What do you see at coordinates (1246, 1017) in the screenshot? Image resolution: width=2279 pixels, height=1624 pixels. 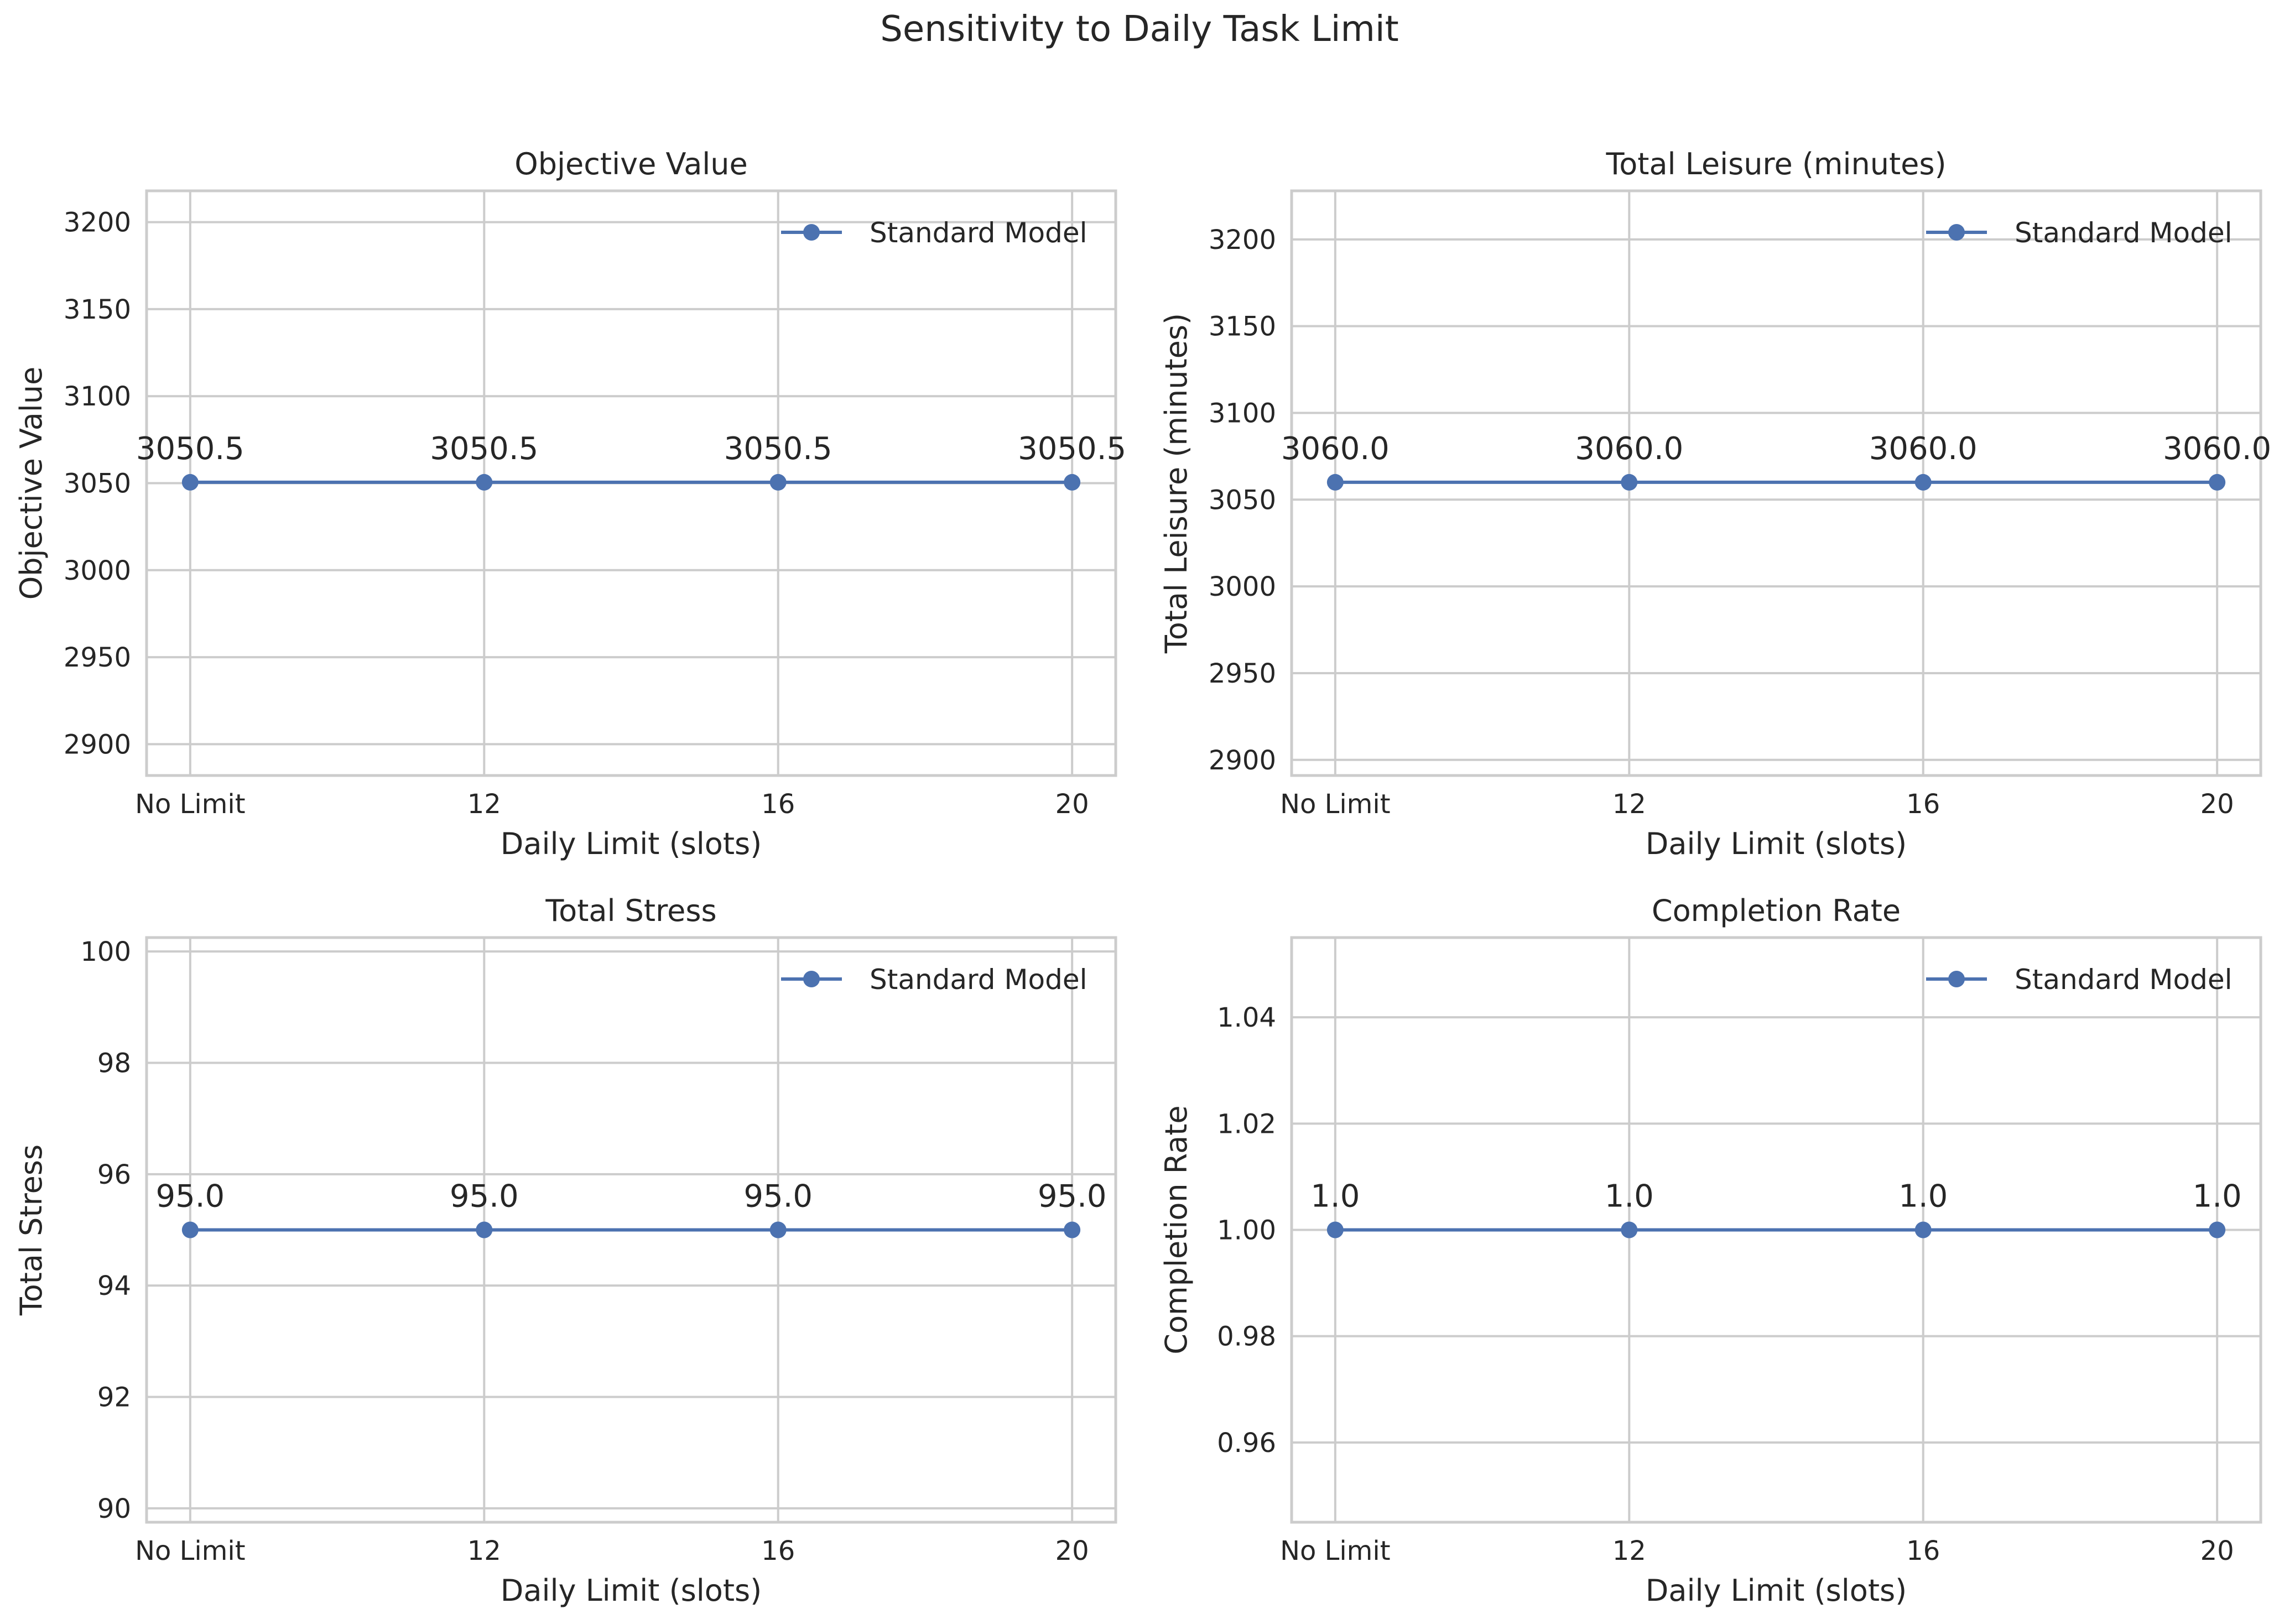 I see `y-tick-label: 1.04` at bounding box center [1246, 1017].